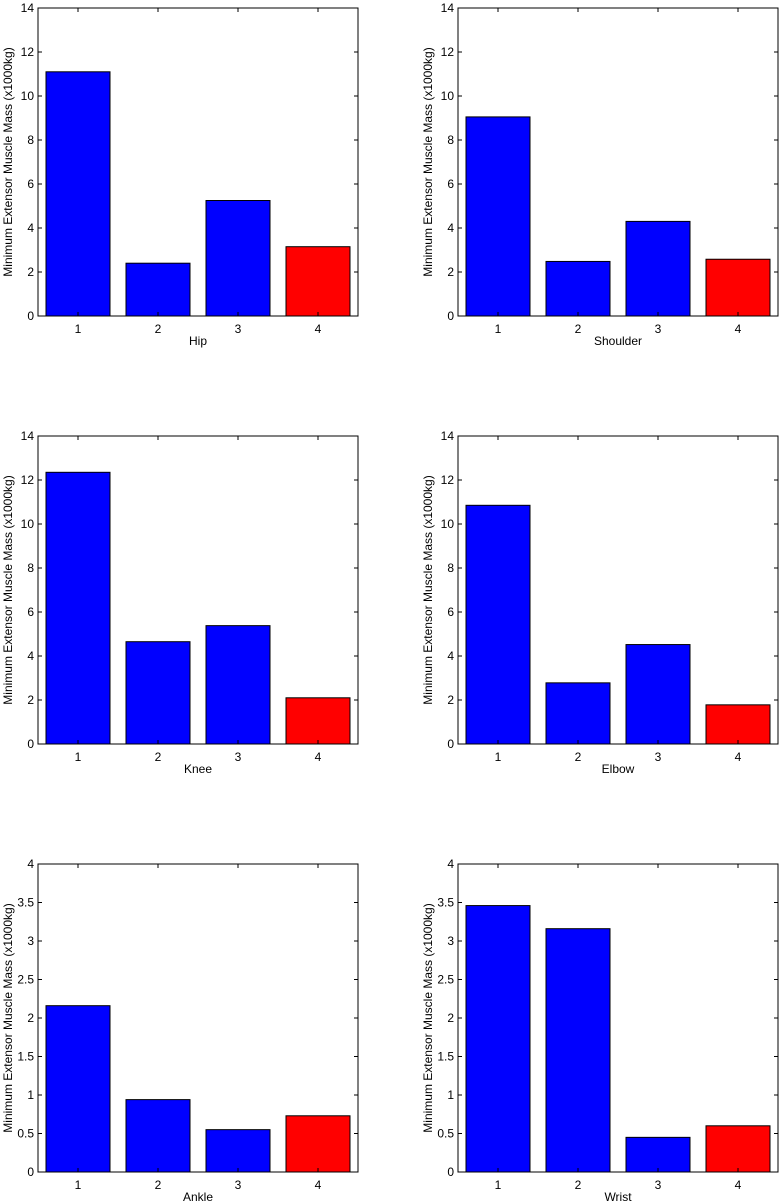 The image size is (782, 1204). Describe the element at coordinates (618, 1197) in the screenshot. I see `x-axis-label: Wrist` at that location.